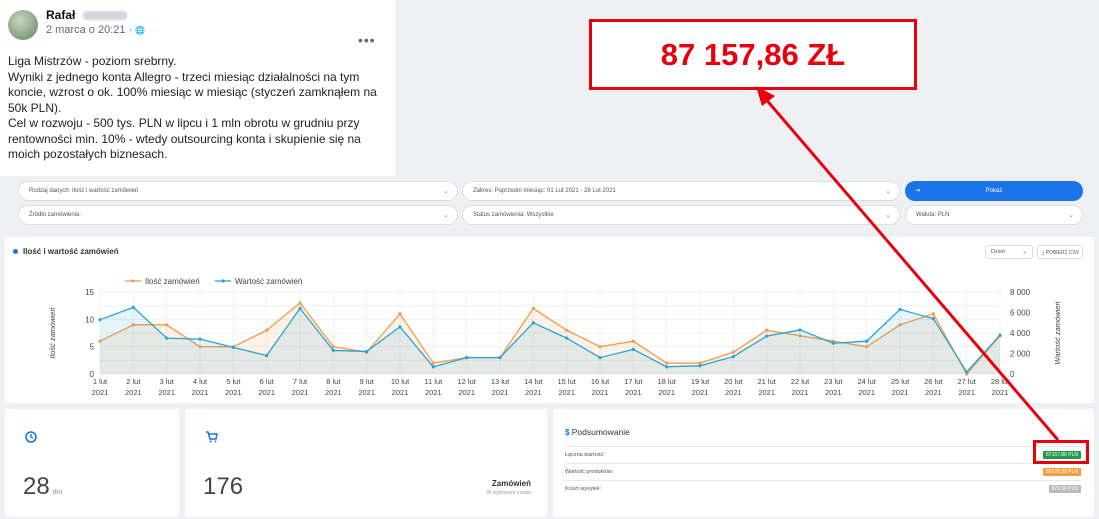 The height and width of the screenshot is (519, 1099). I want to click on total-value-callout: 87 157,86 ZŁ, so click(753, 54).